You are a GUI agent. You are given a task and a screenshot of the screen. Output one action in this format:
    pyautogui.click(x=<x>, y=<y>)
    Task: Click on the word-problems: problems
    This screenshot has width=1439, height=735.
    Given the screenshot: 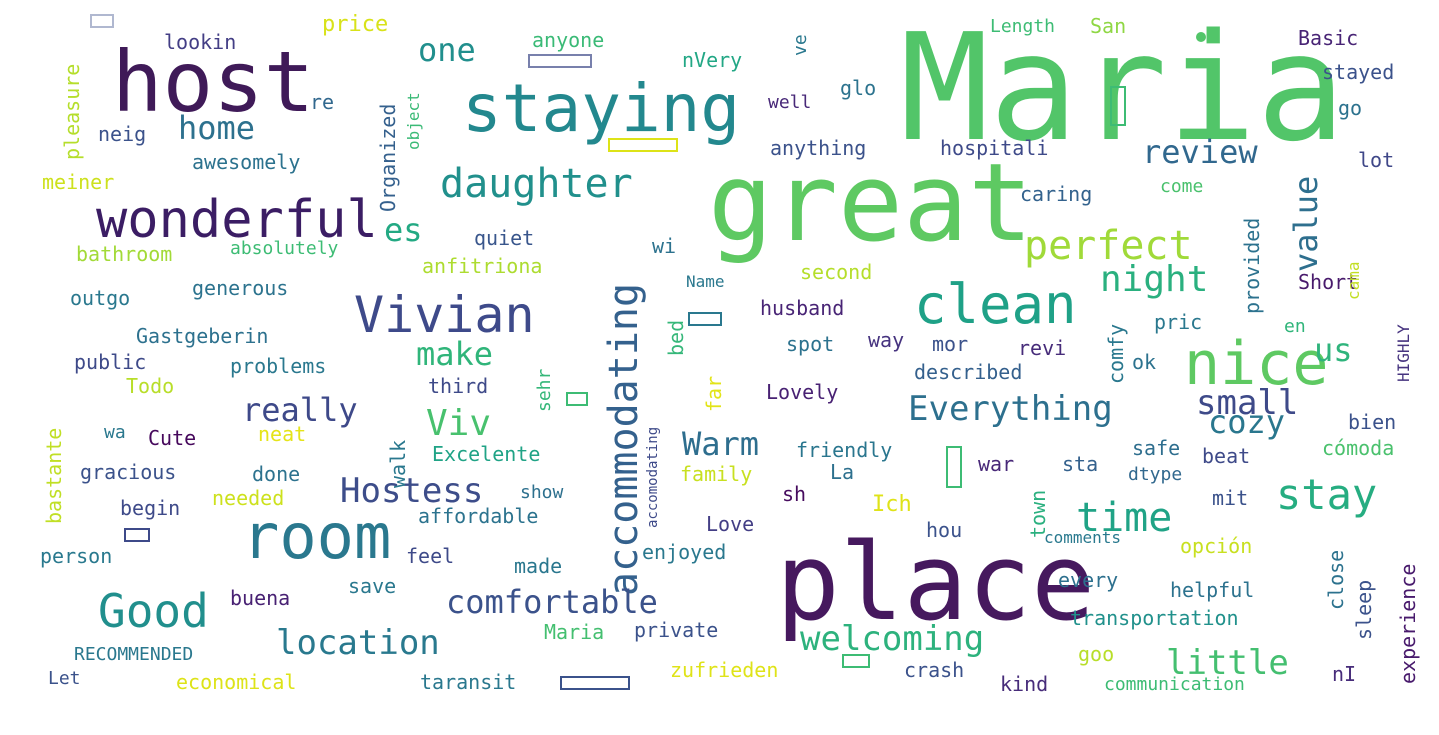 What is the action you would take?
    pyautogui.click(x=278, y=366)
    